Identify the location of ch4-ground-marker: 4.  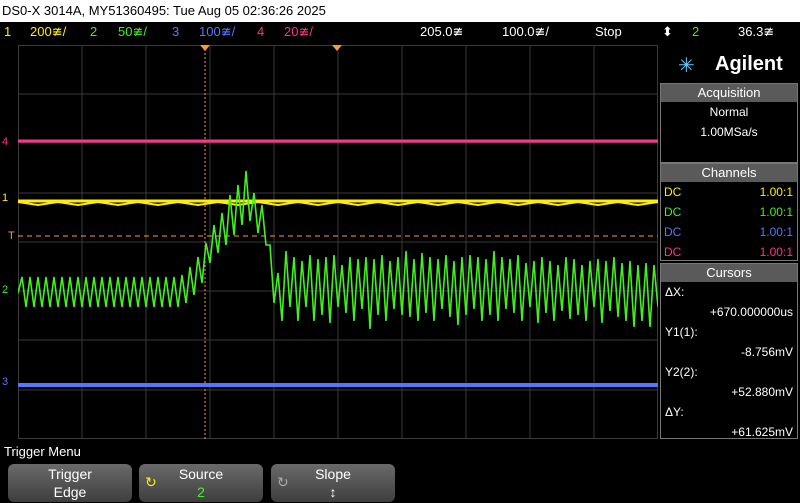
(5, 142).